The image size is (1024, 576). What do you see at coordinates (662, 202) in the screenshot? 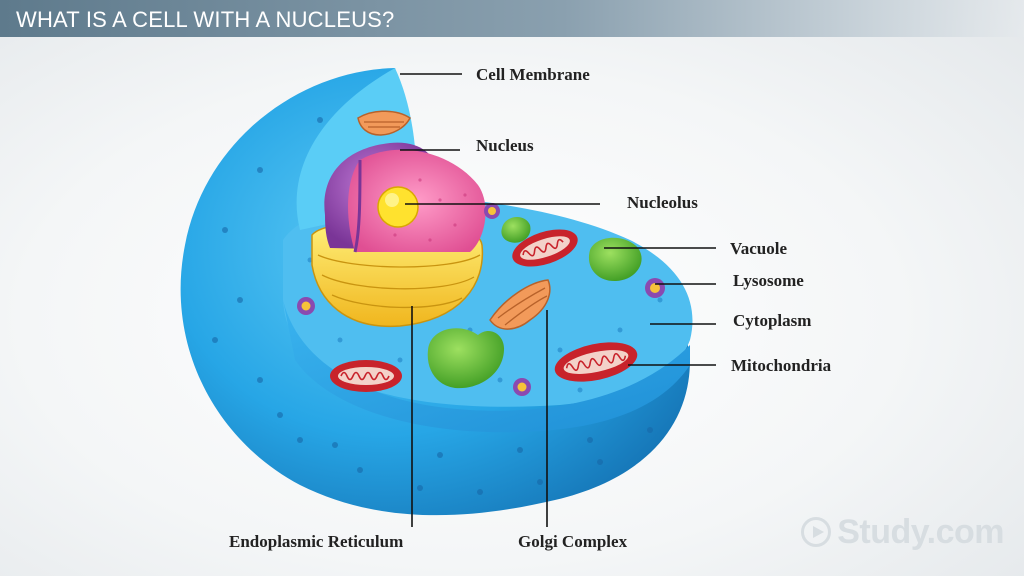
I see `label-nucleolus: Nucleolus` at bounding box center [662, 202].